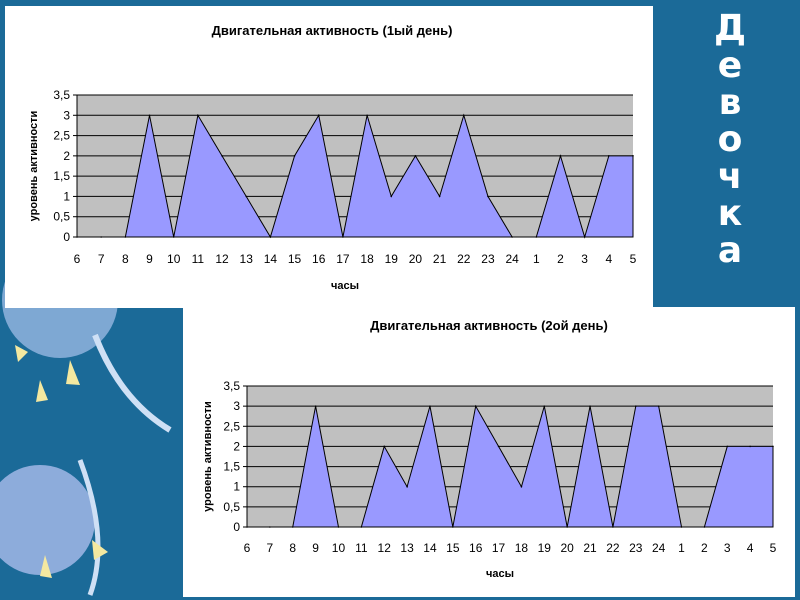 This screenshot has height=600, width=800. I want to click on x-tick-label: 11, so click(361, 548).